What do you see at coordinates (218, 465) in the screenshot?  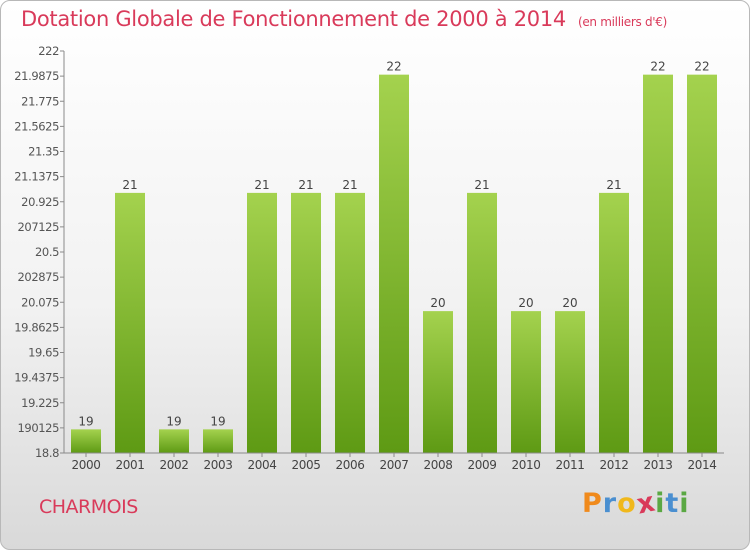 I see `x-tick-label: 2003` at bounding box center [218, 465].